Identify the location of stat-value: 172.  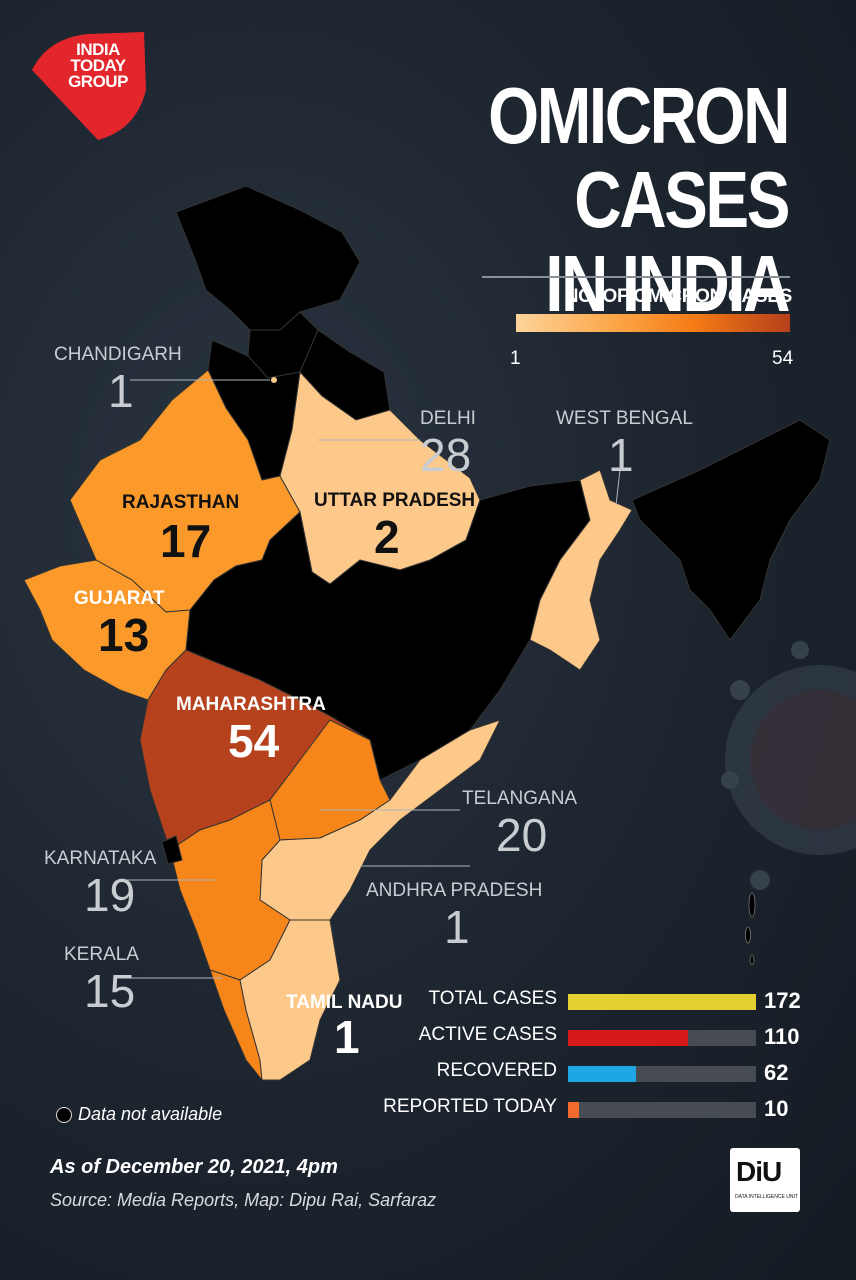
(782, 1000).